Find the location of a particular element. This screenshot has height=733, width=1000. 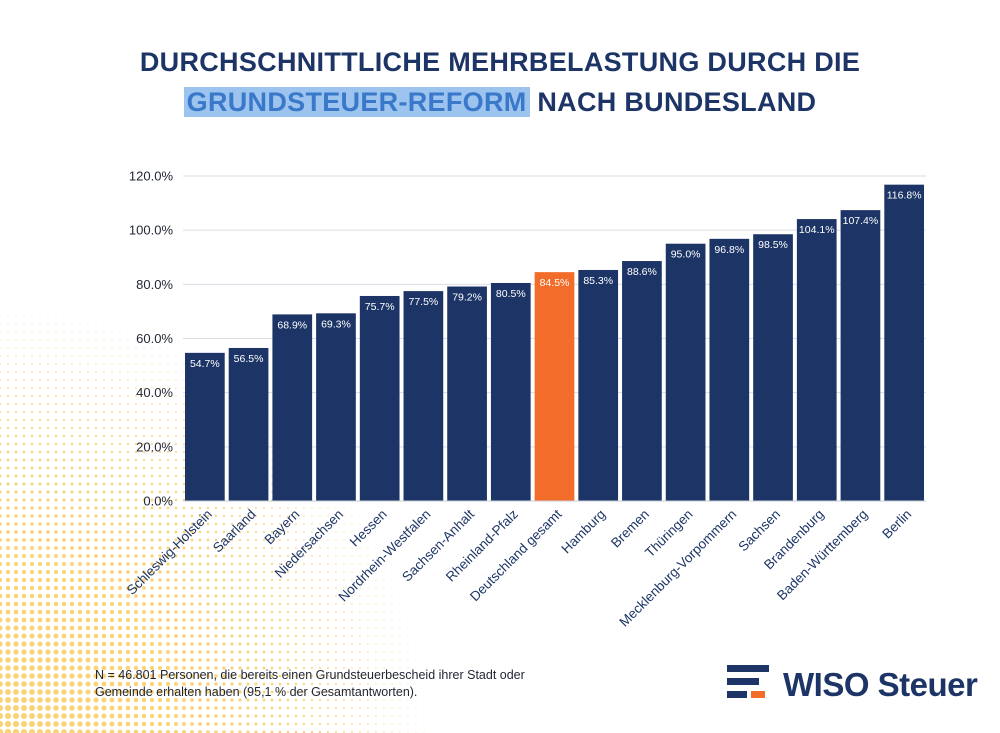

y-tick-label: 20.0% is located at coordinates (154, 446).